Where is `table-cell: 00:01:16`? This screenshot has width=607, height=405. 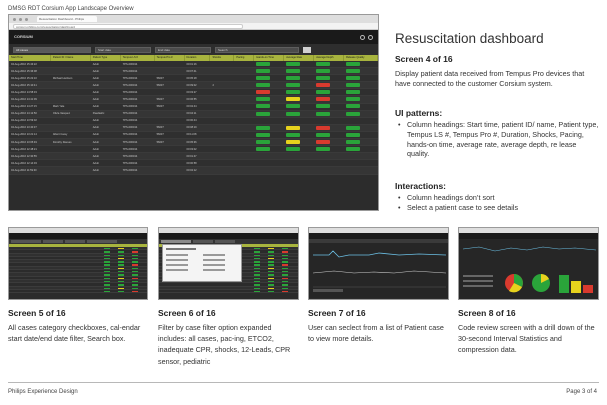 table-cell: 00:01:16 is located at coordinates (191, 64).